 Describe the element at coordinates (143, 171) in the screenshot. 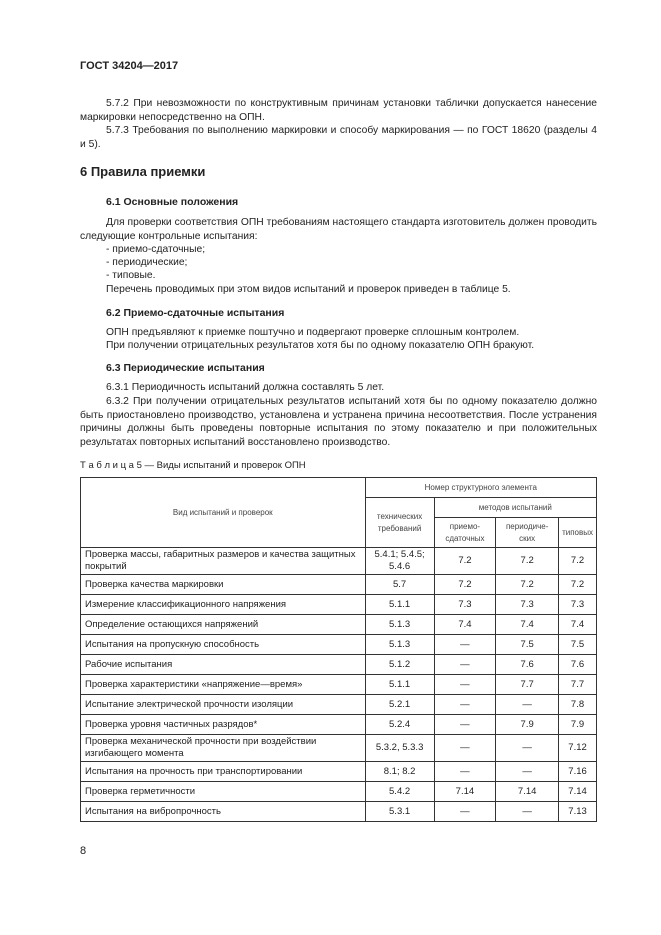

I see `section-heading: 6 Правила приемки` at that location.